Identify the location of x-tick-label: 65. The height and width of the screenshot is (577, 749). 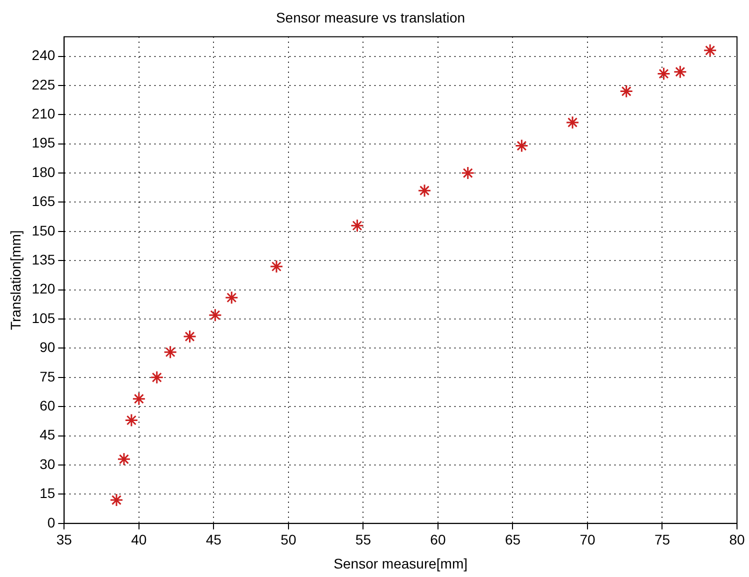
(512, 540).